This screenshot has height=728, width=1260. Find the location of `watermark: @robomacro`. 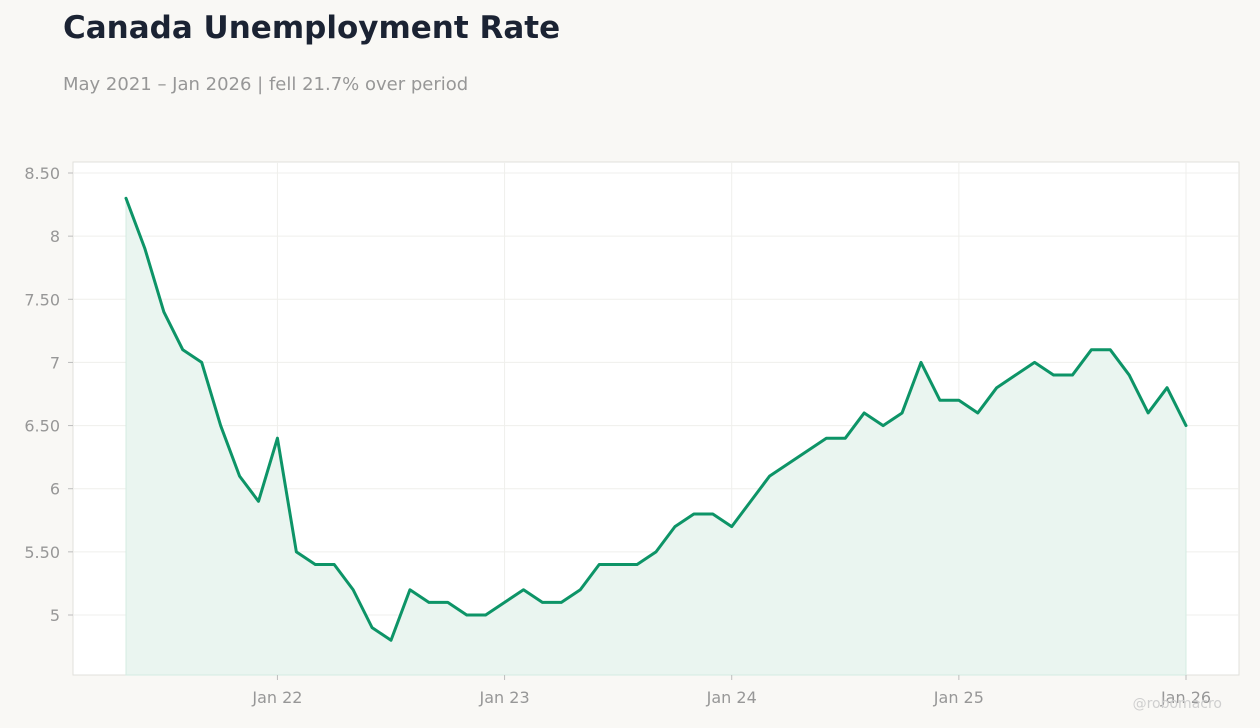

watermark: @robomacro is located at coordinates (1177, 704).